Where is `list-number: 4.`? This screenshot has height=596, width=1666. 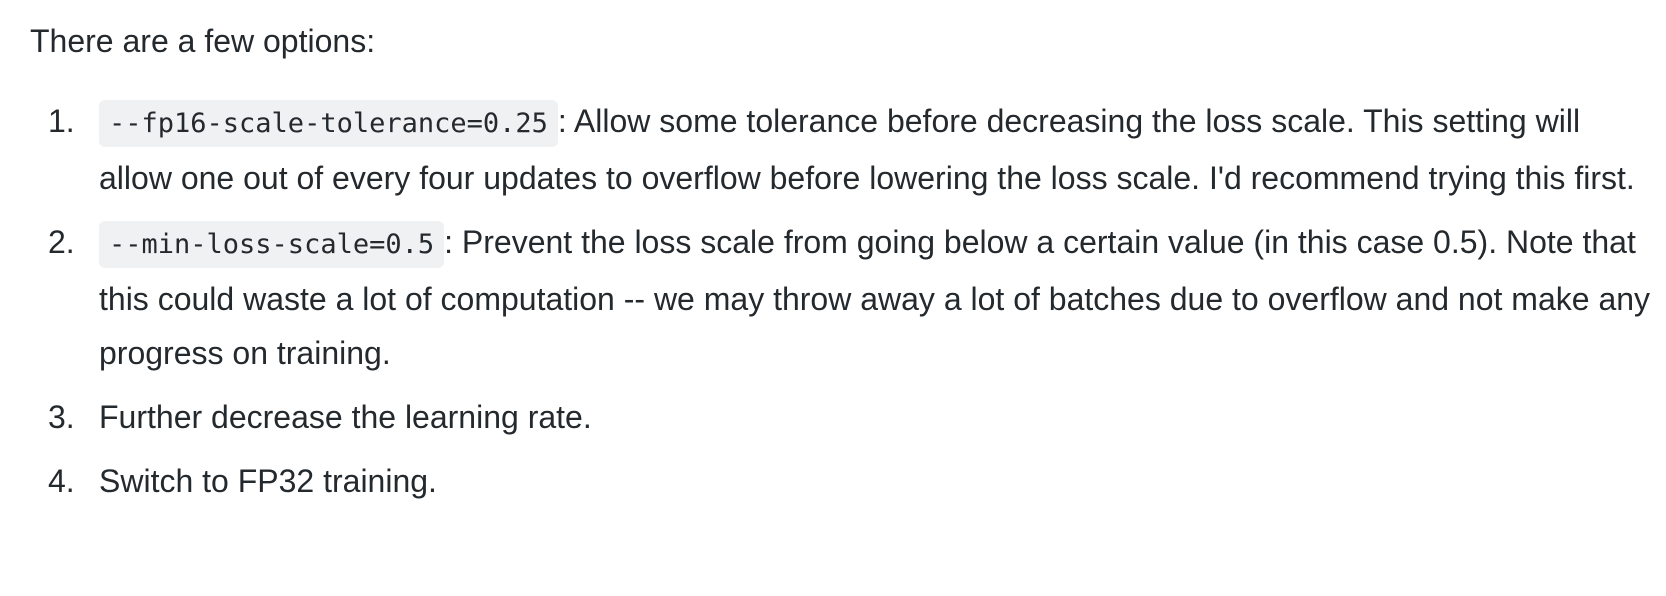 list-number: 4. is located at coordinates (61, 481).